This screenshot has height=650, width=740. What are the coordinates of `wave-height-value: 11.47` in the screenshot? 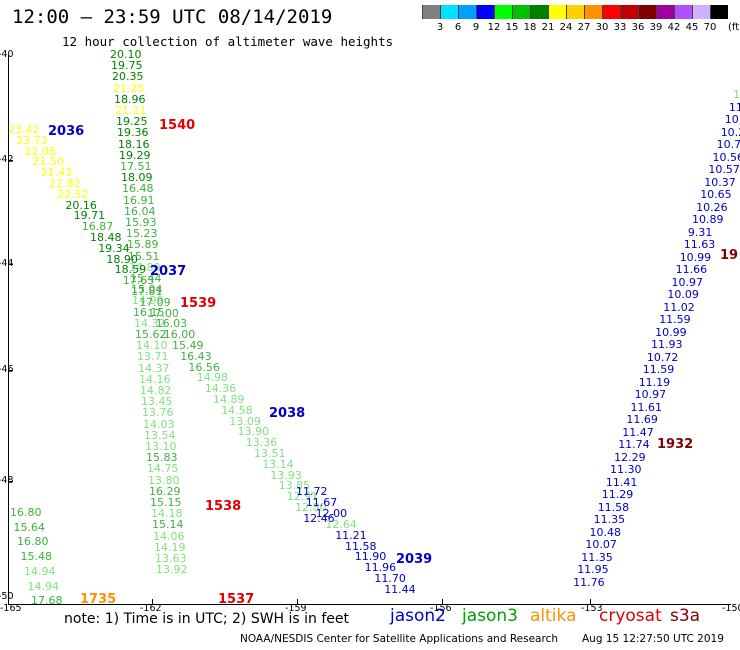 It's located at (638, 432).